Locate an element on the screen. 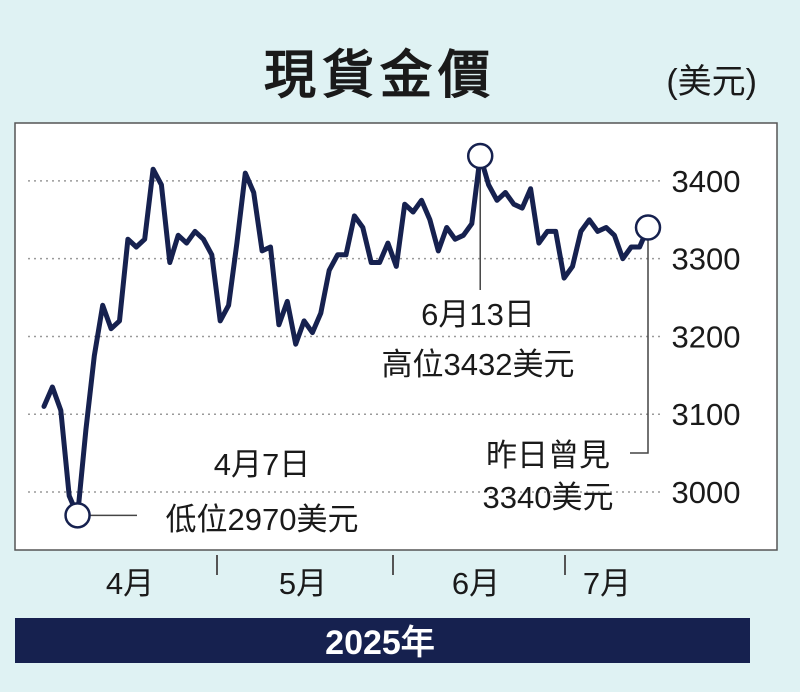  annotation-latest-date: 昨日曾見 is located at coordinates (548, 455).